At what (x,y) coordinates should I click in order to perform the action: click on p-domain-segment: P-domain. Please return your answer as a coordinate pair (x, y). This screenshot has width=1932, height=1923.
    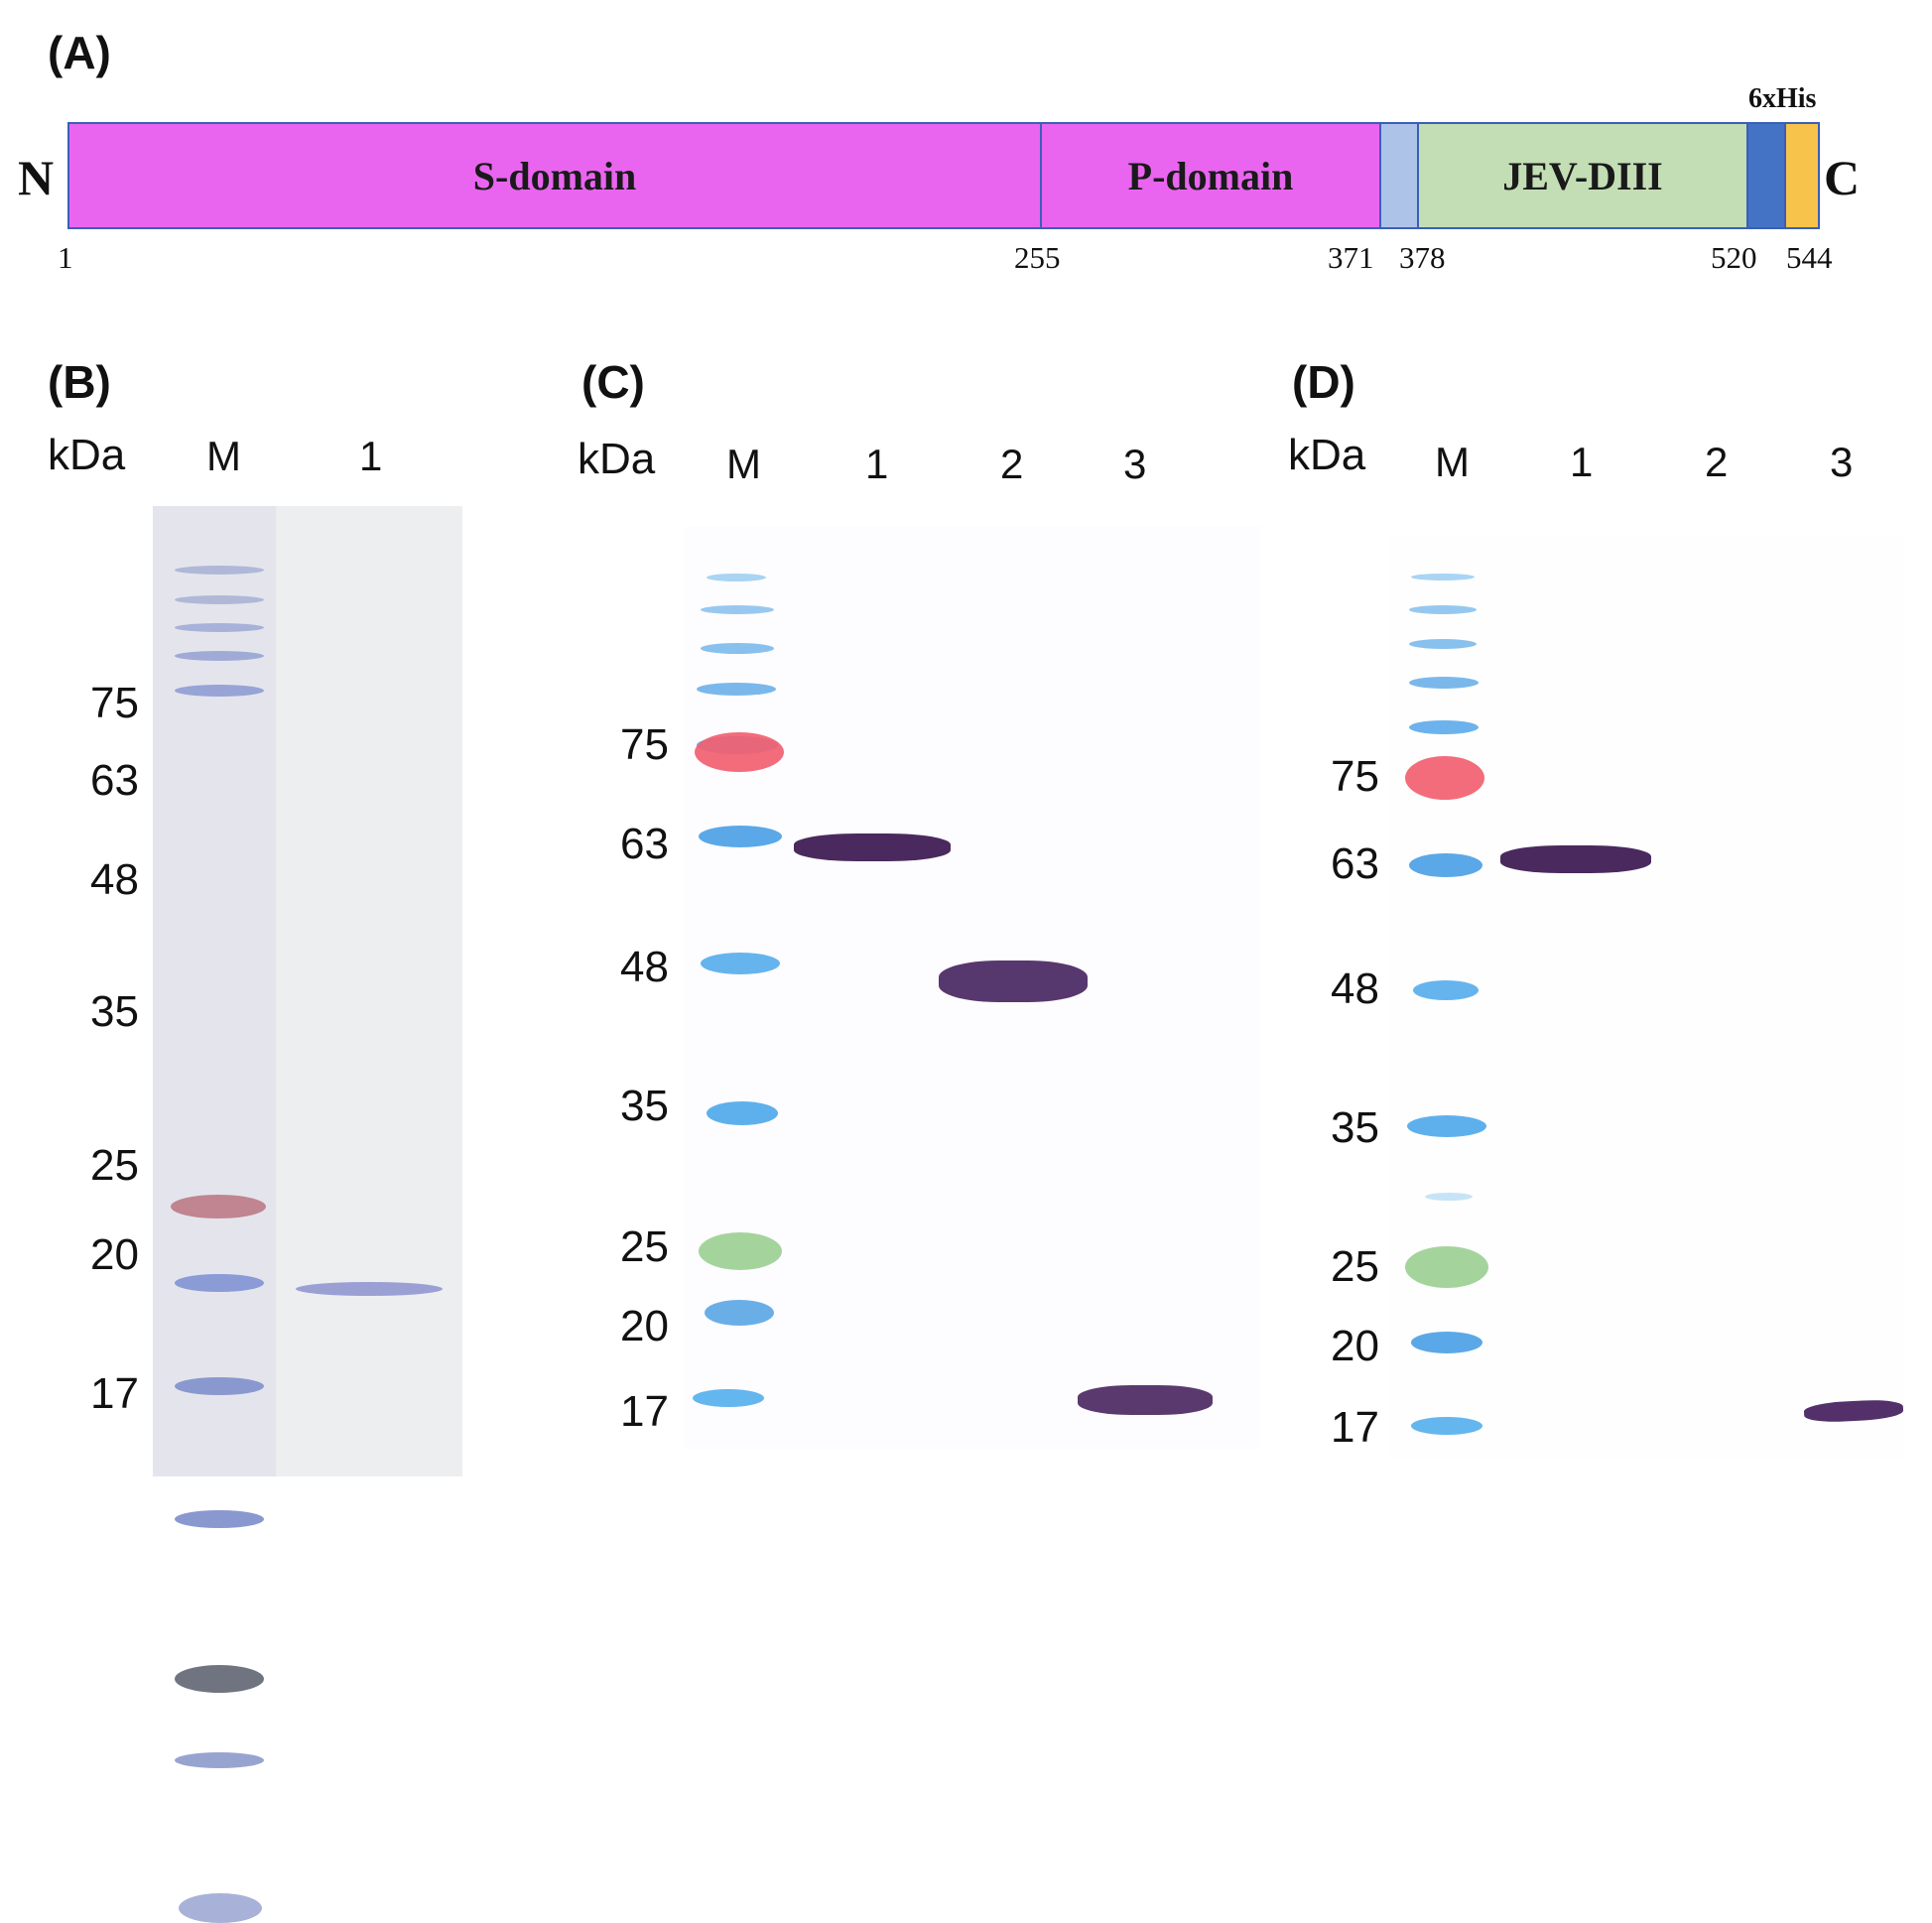
    Looking at the image, I should click on (1210, 176).